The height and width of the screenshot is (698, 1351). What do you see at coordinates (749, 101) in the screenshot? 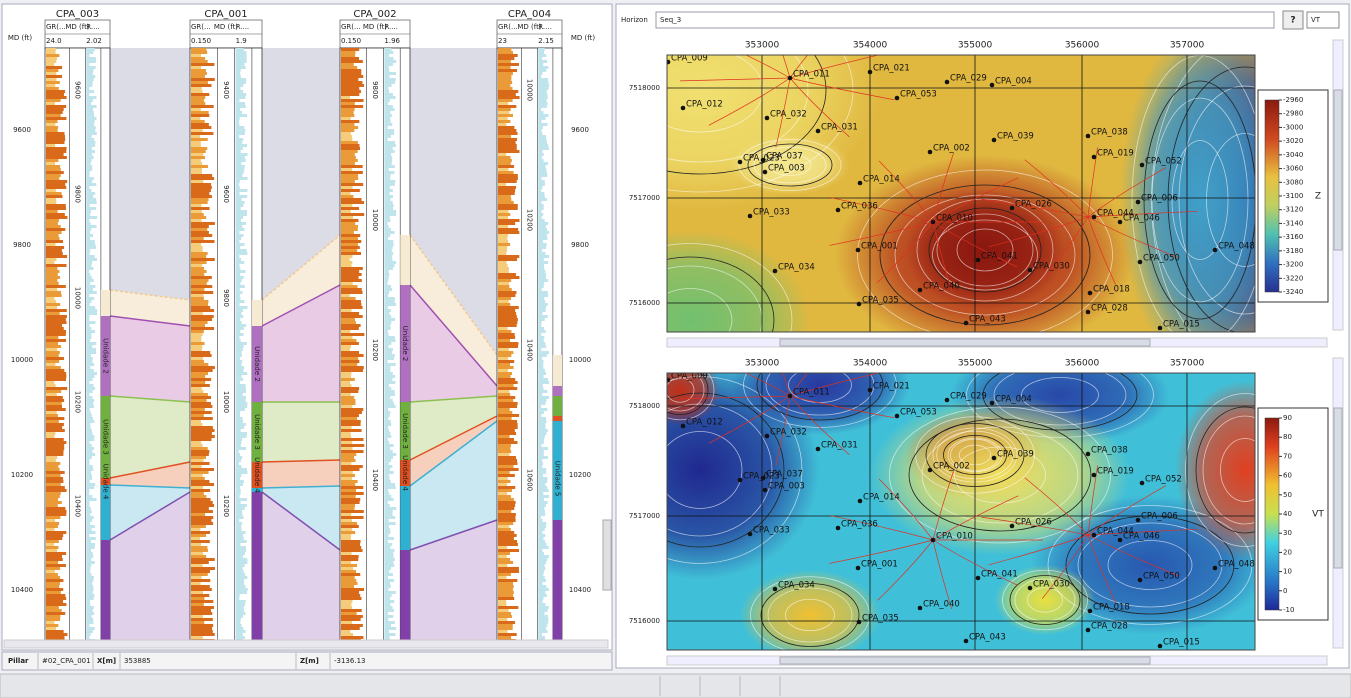
I see `well-trajectory` at bounding box center [749, 101].